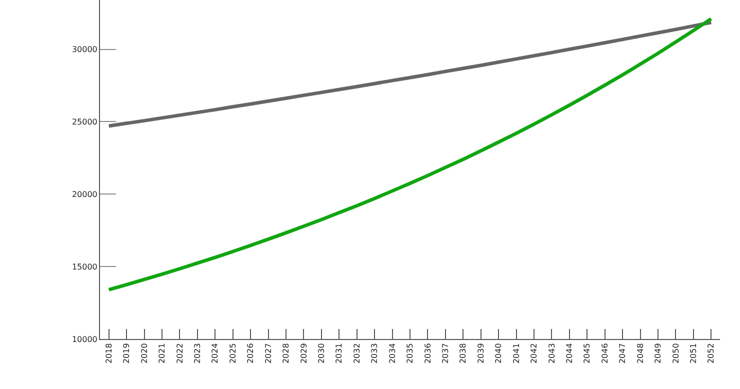 The height and width of the screenshot is (389, 740). I want to click on x-tick-label: 2047, so click(623, 353).